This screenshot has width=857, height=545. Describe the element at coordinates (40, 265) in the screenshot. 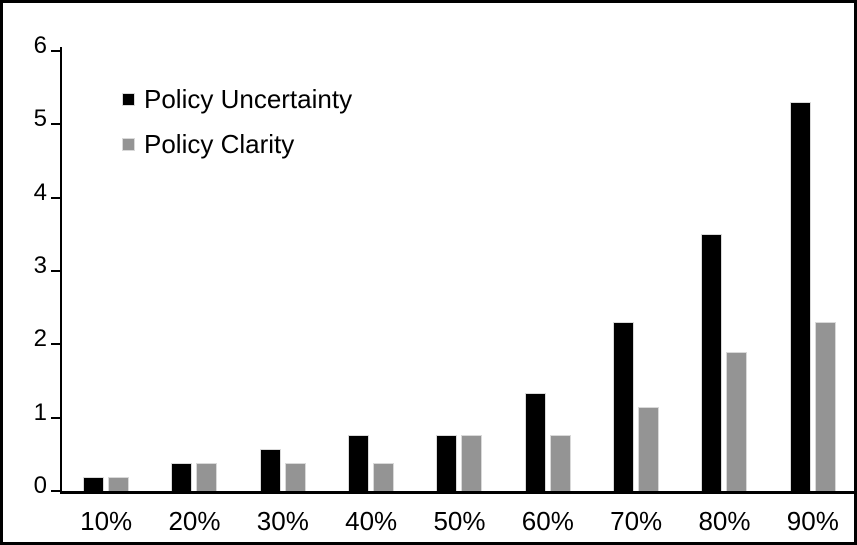

I see `y-axis-label: 3` at that location.